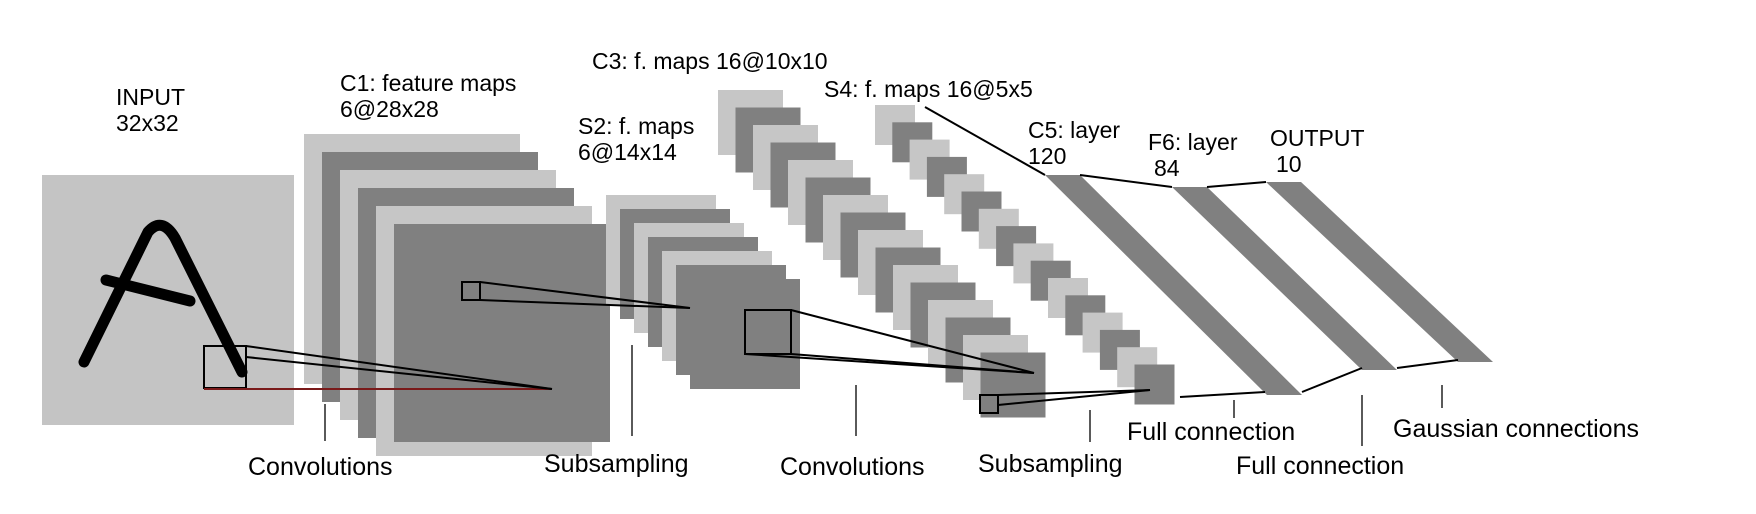 This screenshot has height=514, width=1756. What do you see at coordinates (627, 152) in the screenshot?
I see `s2-size-label: 6@14x14` at bounding box center [627, 152].